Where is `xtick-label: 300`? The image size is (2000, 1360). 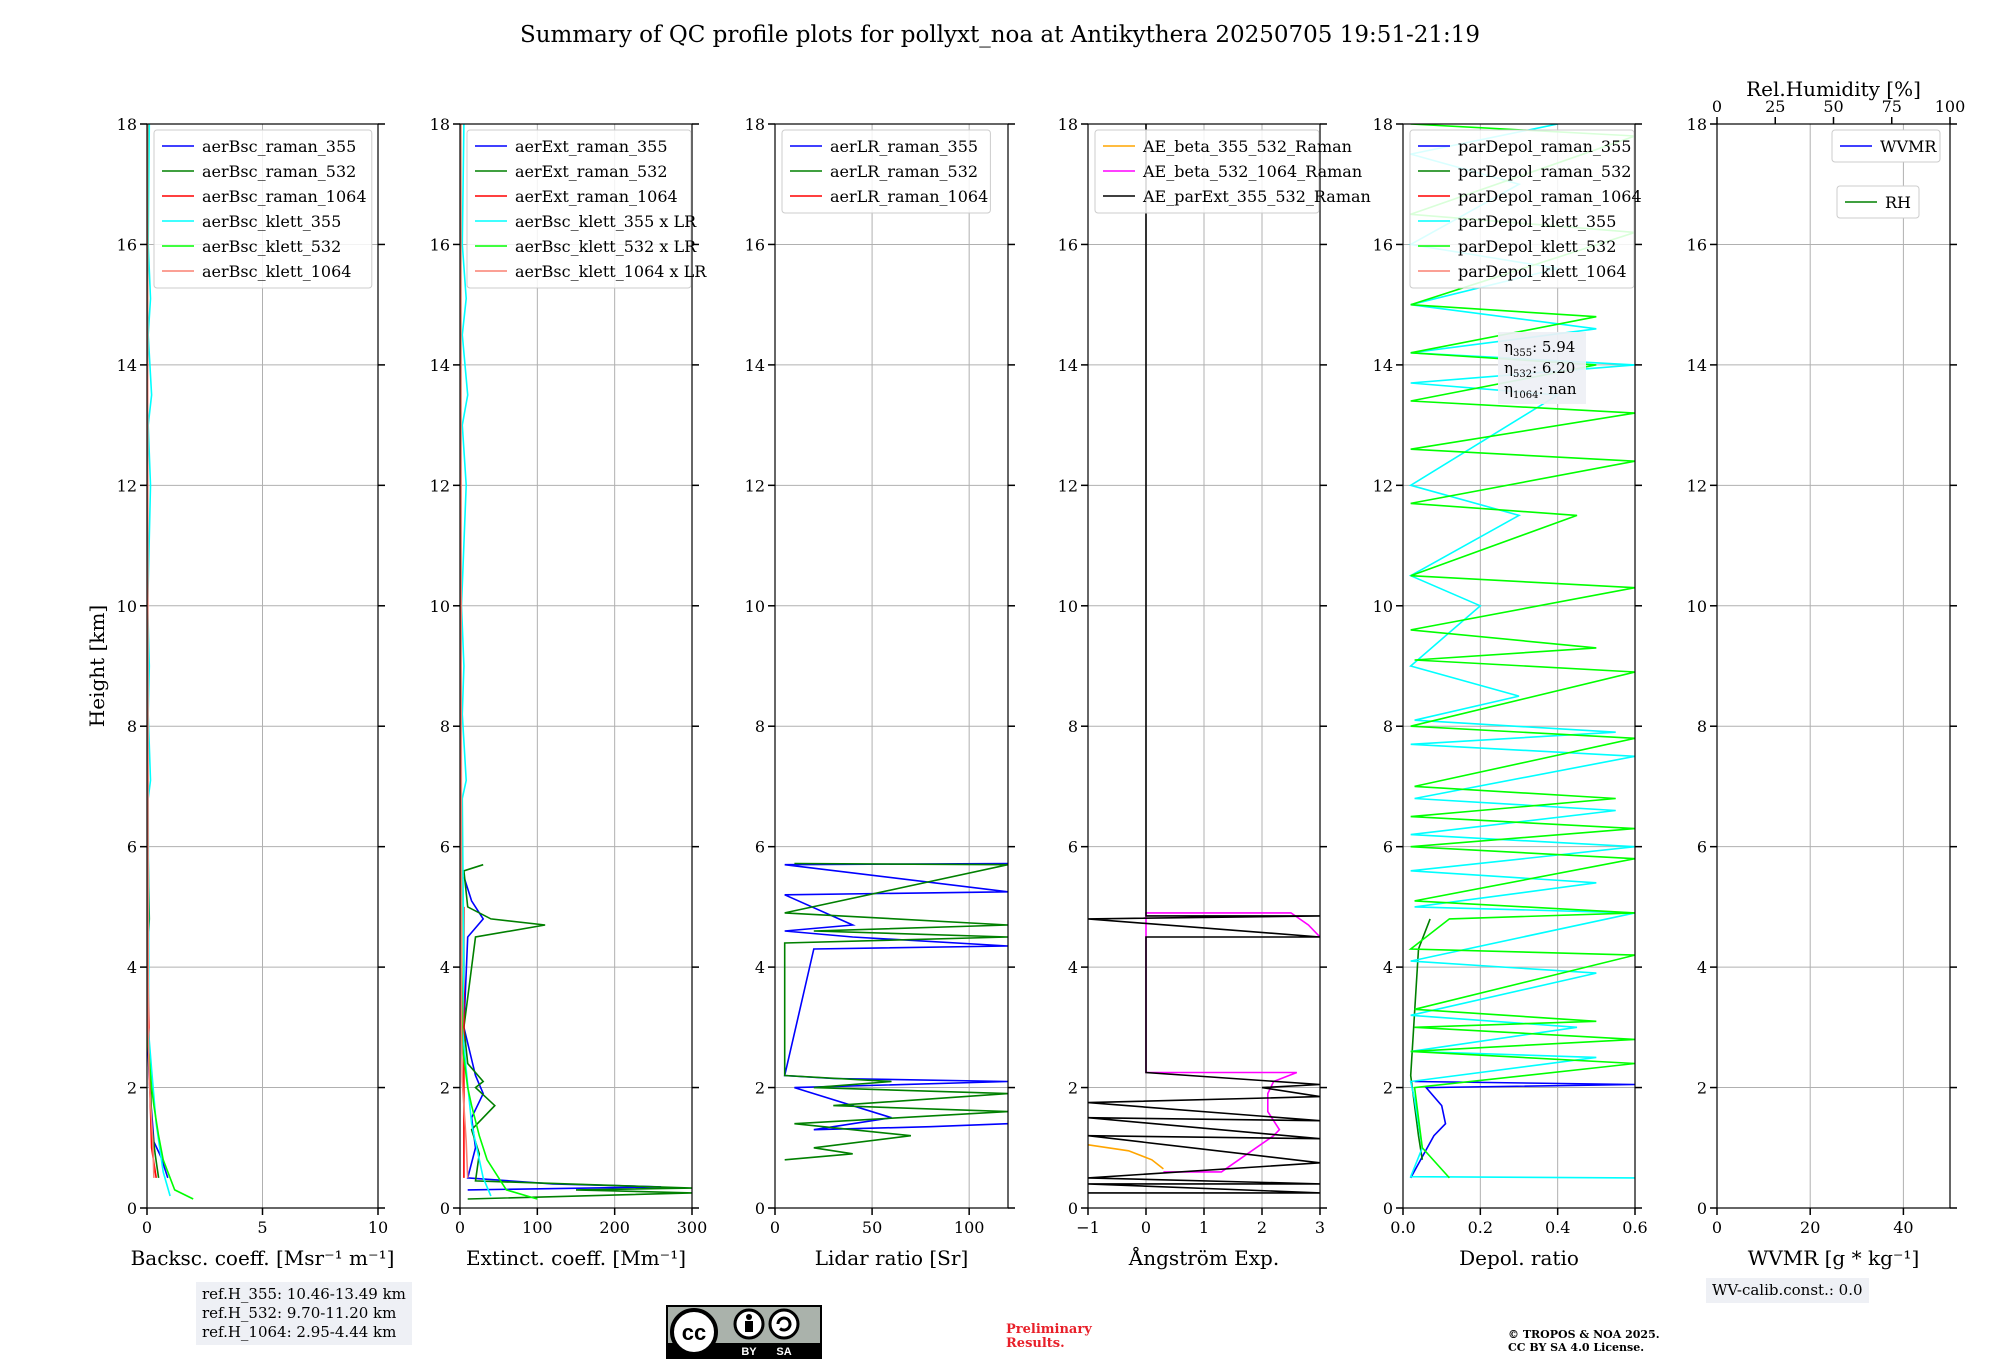
xtick-label: 300 is located at coordinates (692, 1227).